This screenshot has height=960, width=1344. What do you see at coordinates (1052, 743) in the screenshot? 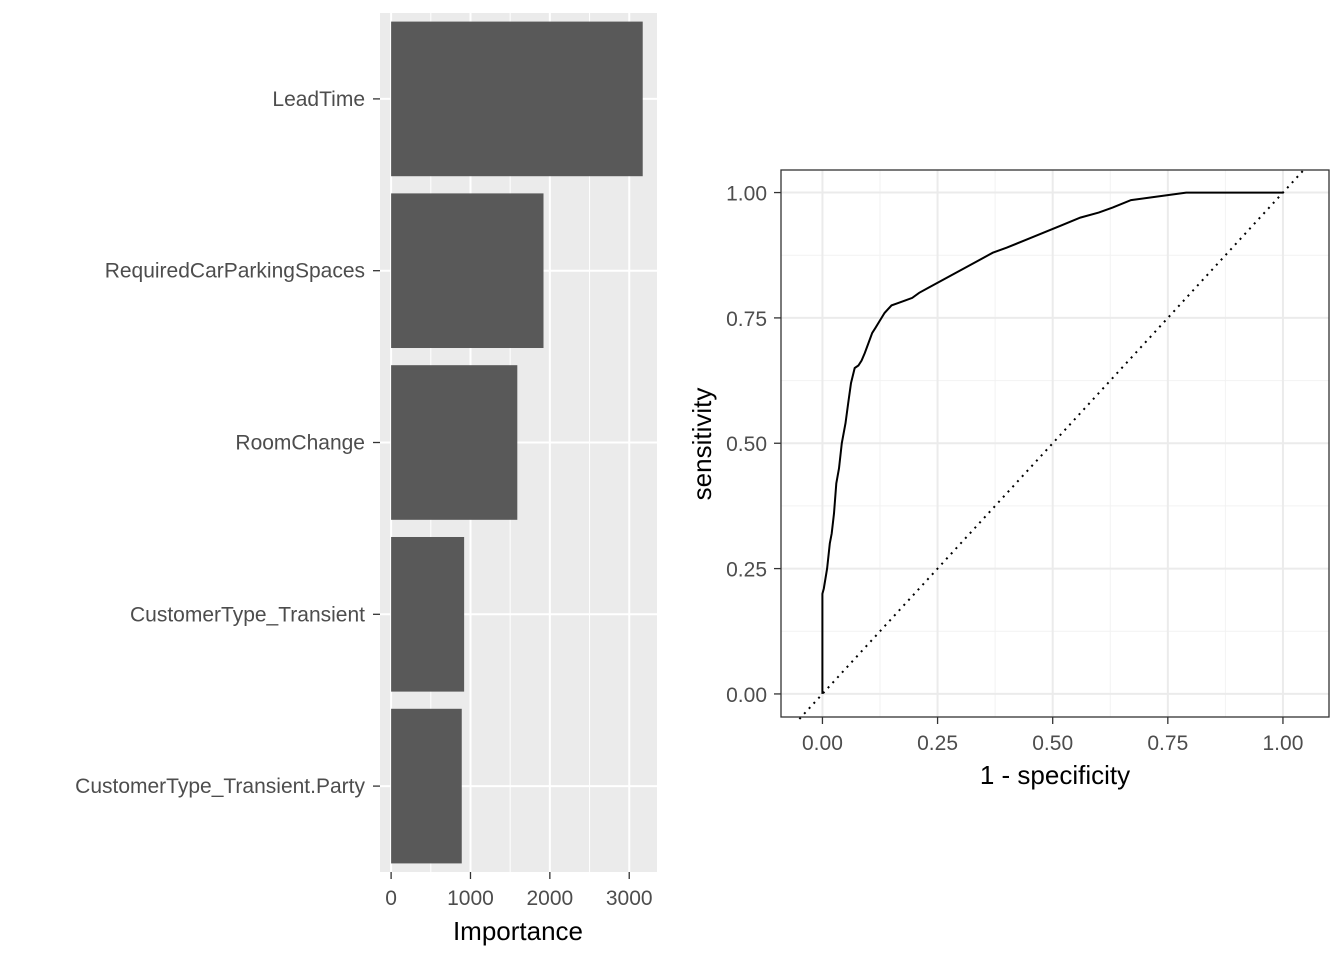
I see `roc-x-tick-label: 0.50` at bounding box center [1052, 743].